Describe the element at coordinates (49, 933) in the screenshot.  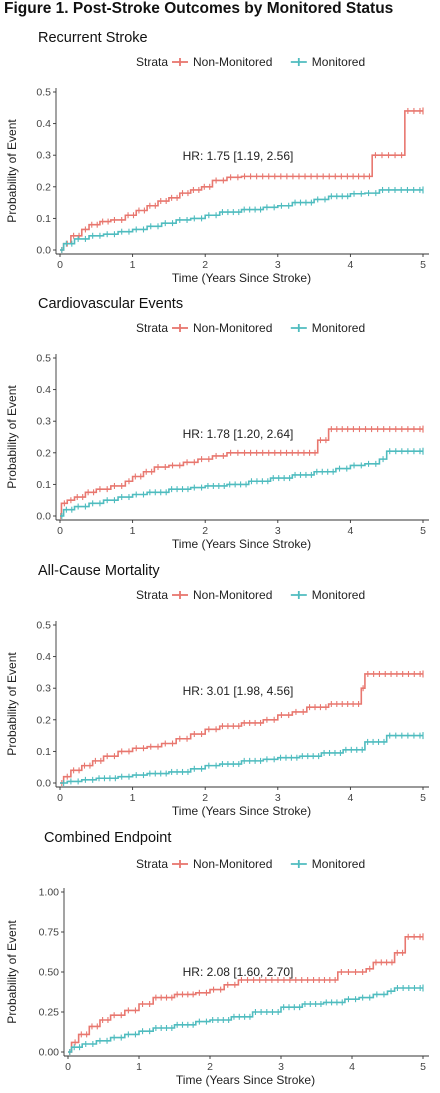
I see `y-tick-label: 0.75` at that location.